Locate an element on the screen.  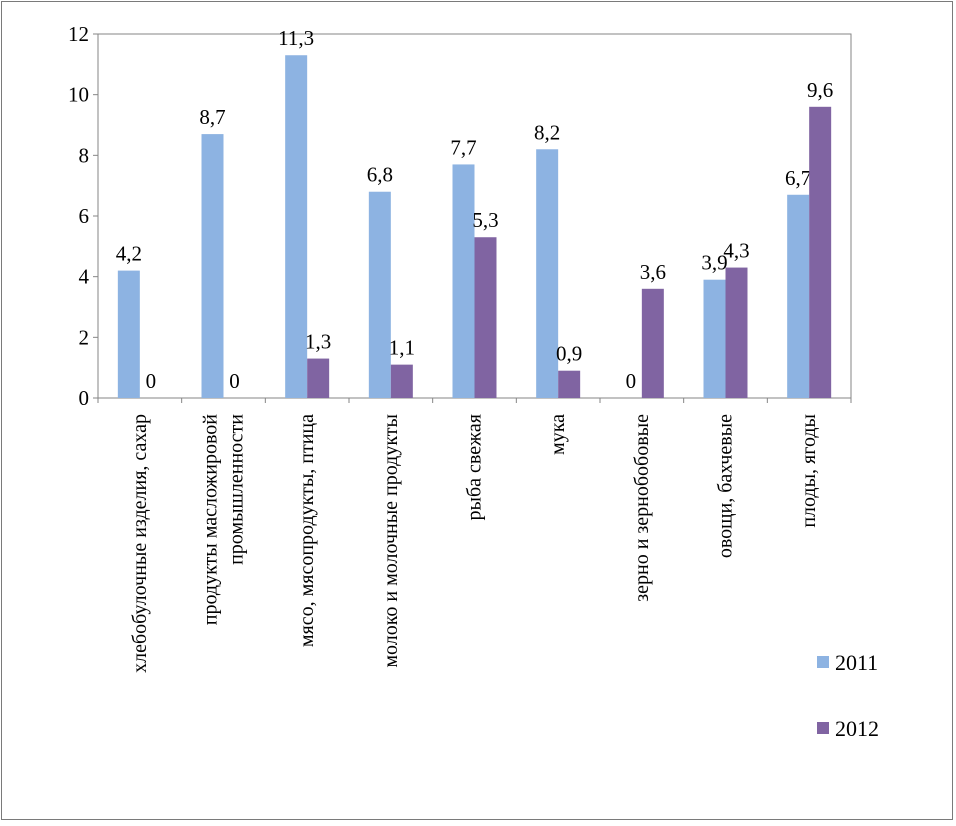
y-tick-label: 4 is located at coordinates (84, 277).